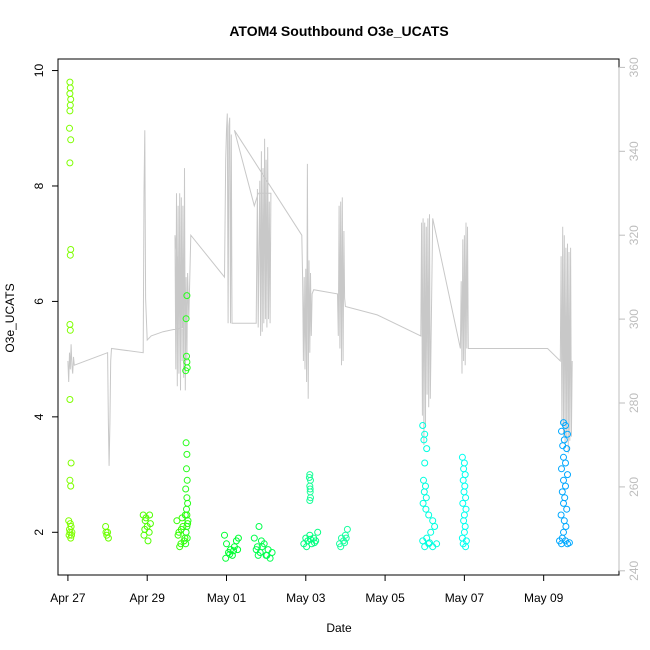 This screenshot has height=650, width=650. I want to click on y-tick-label: 4, so click(39, 416).